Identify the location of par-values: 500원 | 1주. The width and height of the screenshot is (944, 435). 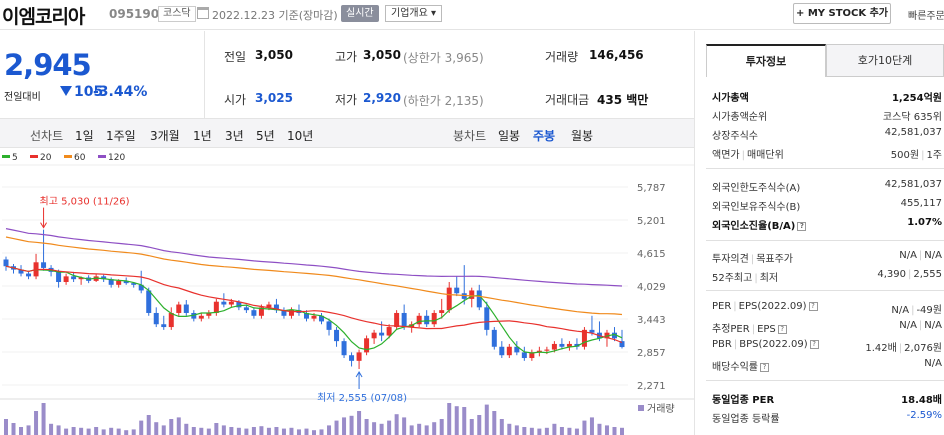
(916, 155).